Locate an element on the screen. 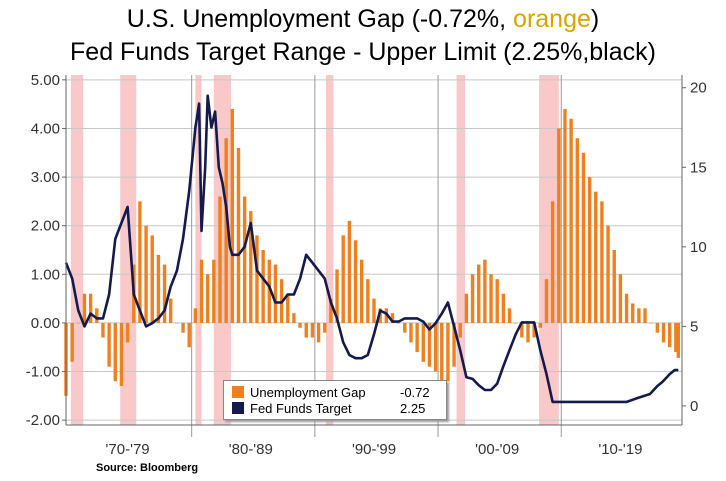 This screenshot has height=481, width=726. title-line-1-start: U.S. Unemployment Gap (-0.72%, is located at coordinates (320, 19).